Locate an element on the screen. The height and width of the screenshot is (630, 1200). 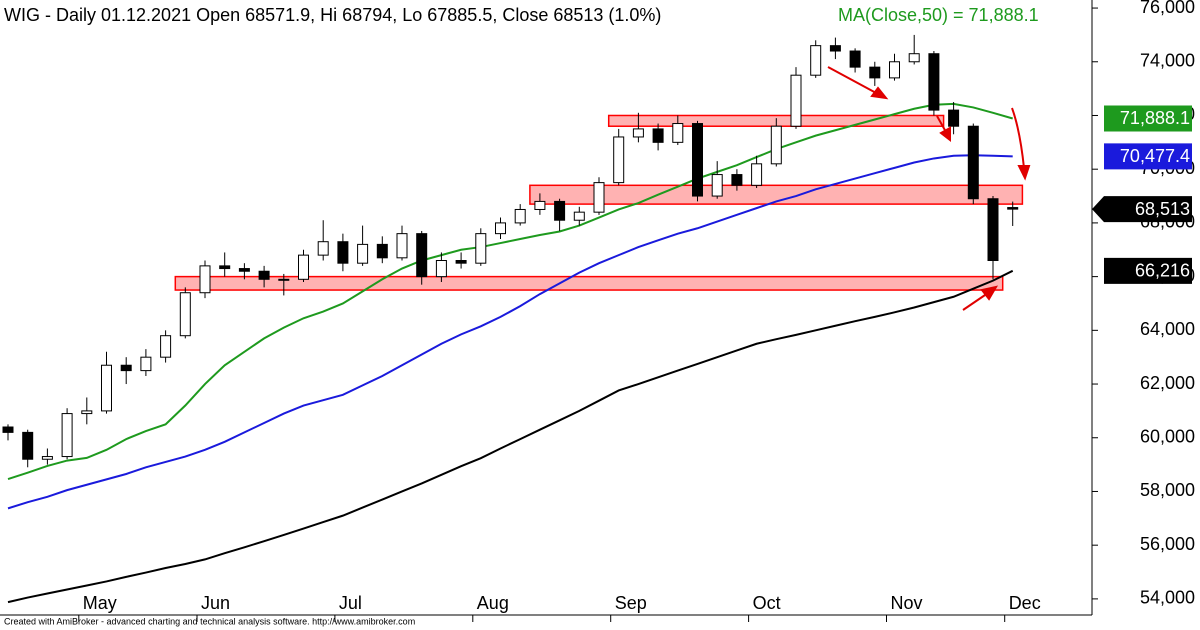
x-tick-label: Jul is located at coordinates (350, 603).